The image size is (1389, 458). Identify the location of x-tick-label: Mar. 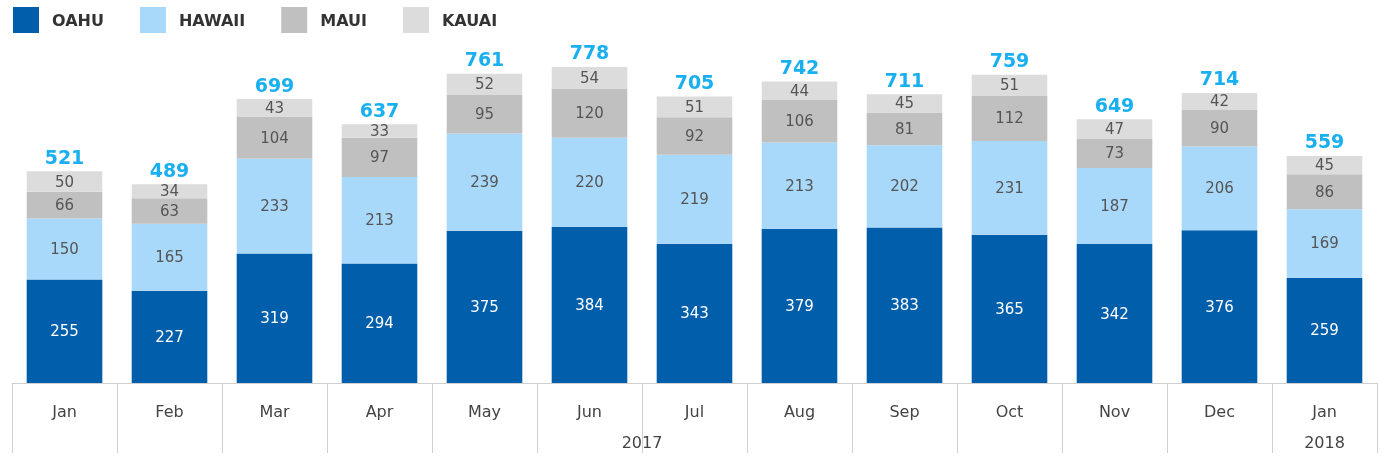
(275, 411).